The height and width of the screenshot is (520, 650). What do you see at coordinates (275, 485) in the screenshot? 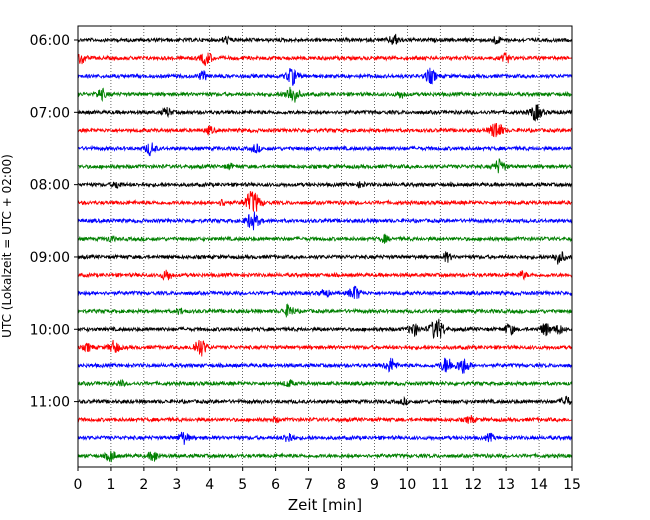
I see `x-tick-label: 6` at bounding box center [275, 485].